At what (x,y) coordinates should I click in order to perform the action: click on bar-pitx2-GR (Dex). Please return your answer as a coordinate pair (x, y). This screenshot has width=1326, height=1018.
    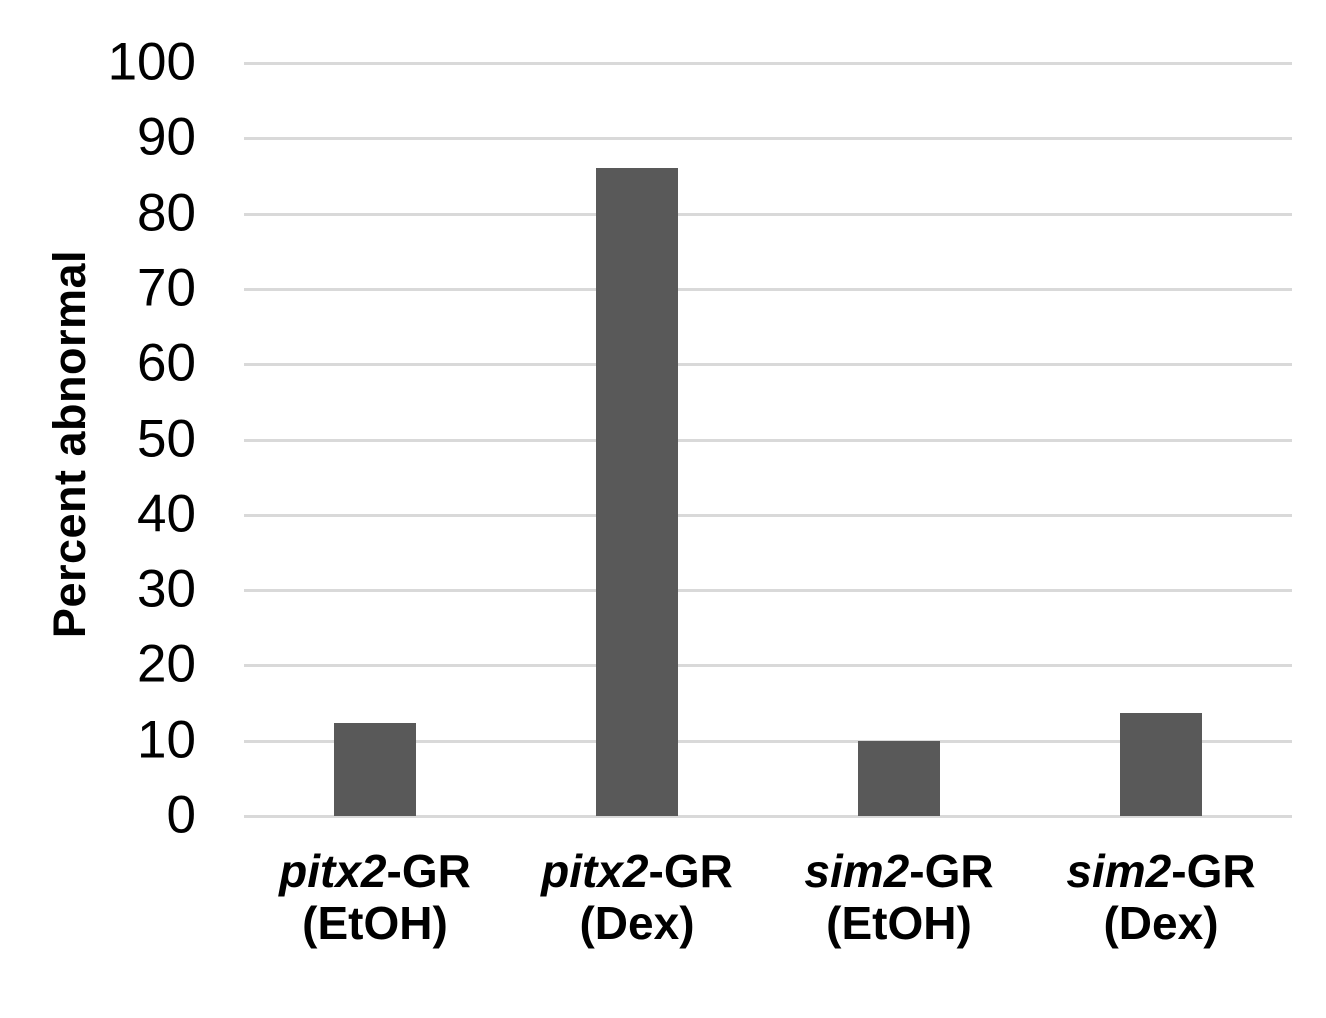
    Looking at the image, I should click on (637, 492).